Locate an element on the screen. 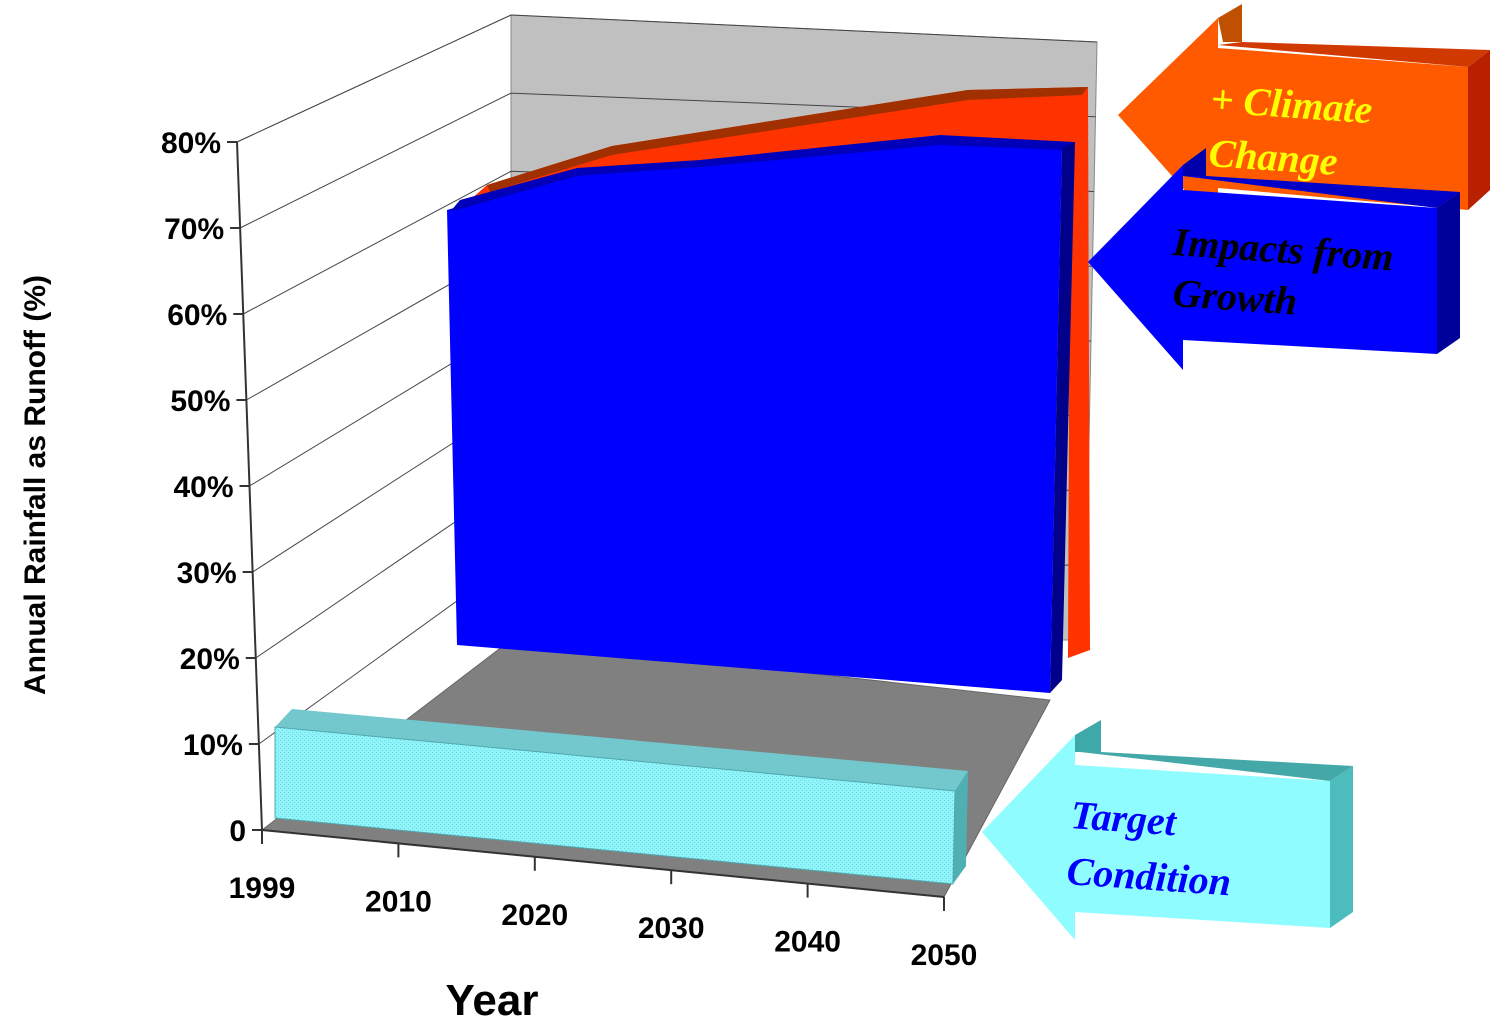 The image size is (1501, 1024). x-axis-line is located at coordinates (603, 863).